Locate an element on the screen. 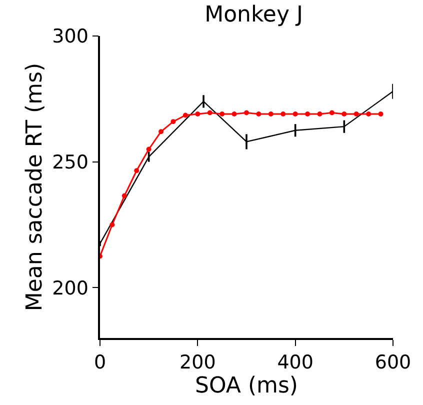 Image resolution: width=423 pixels, height=405 pixels. x-tick-label: 600 is located at coordinates (393, 363).